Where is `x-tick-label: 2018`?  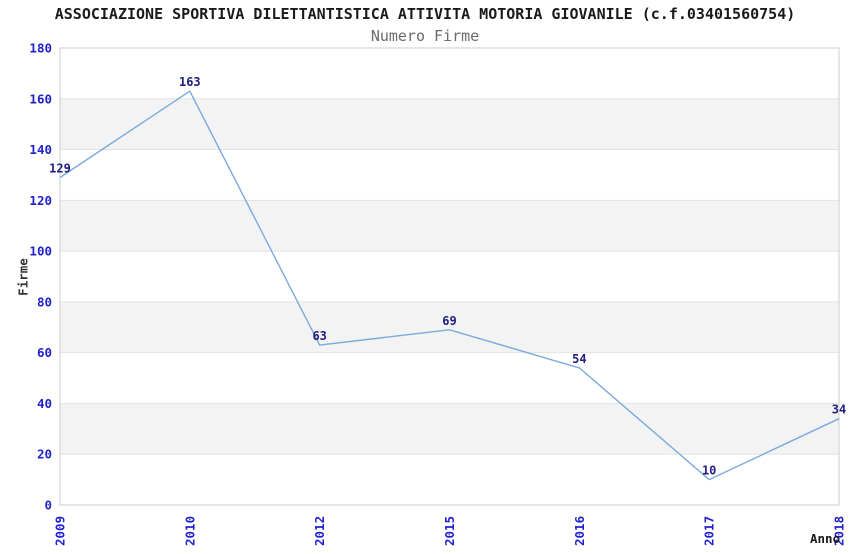 x-tick-label: 2018 is located at coordinates (839, 531).